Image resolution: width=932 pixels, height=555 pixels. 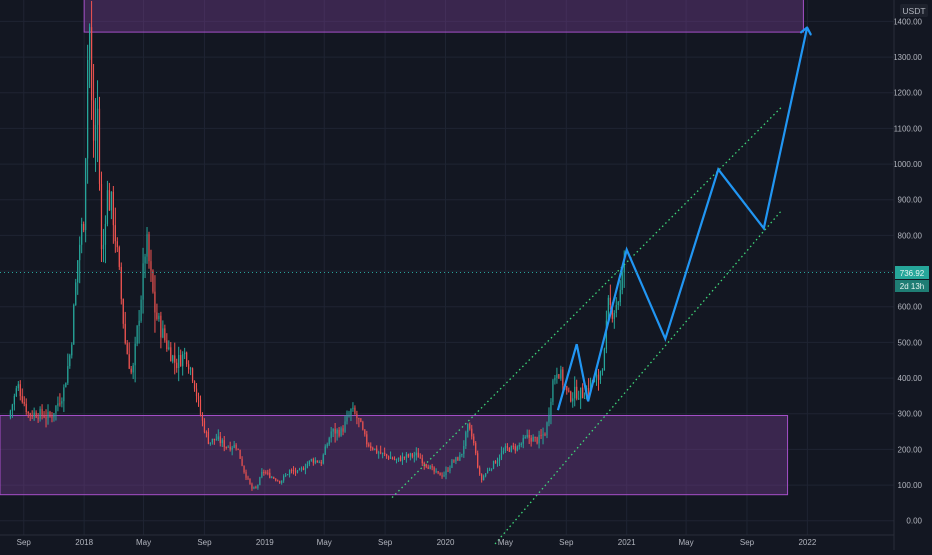 I want to click on y-tick-label: 600.00, so click(x=910, y=307).